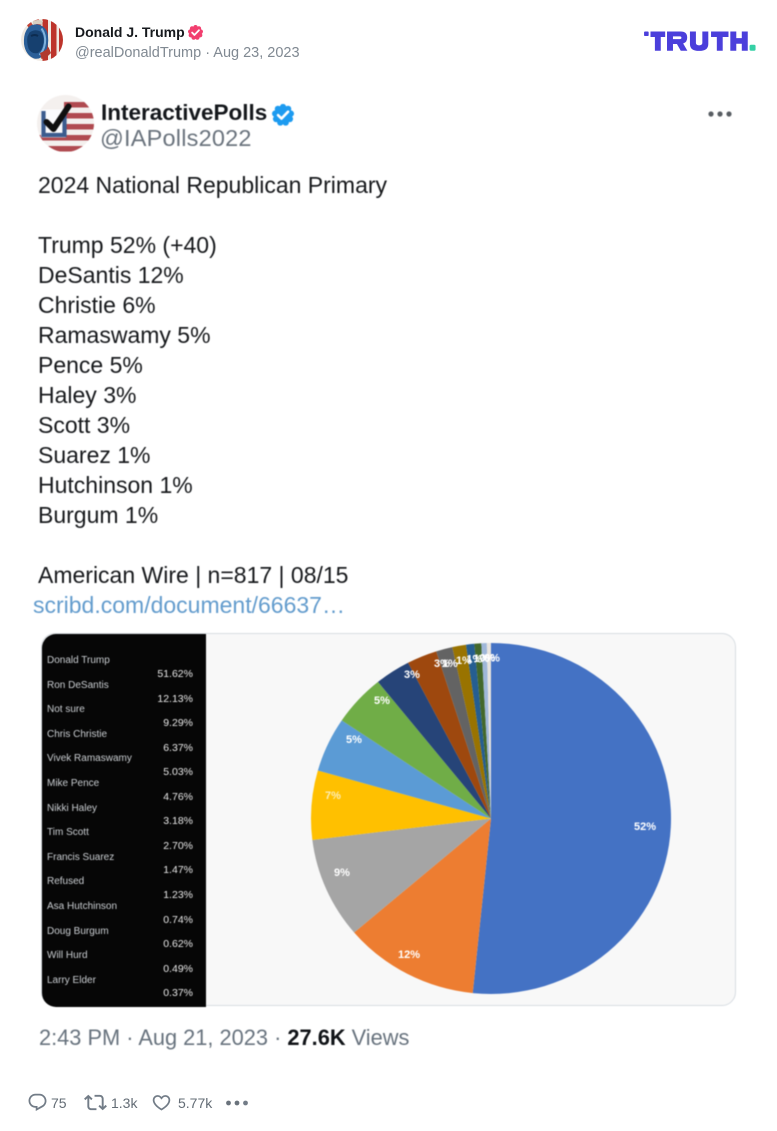 The height and width of the screenshot is (1131, 777). I want to click on svg-text: 52%, so click(645, 827).